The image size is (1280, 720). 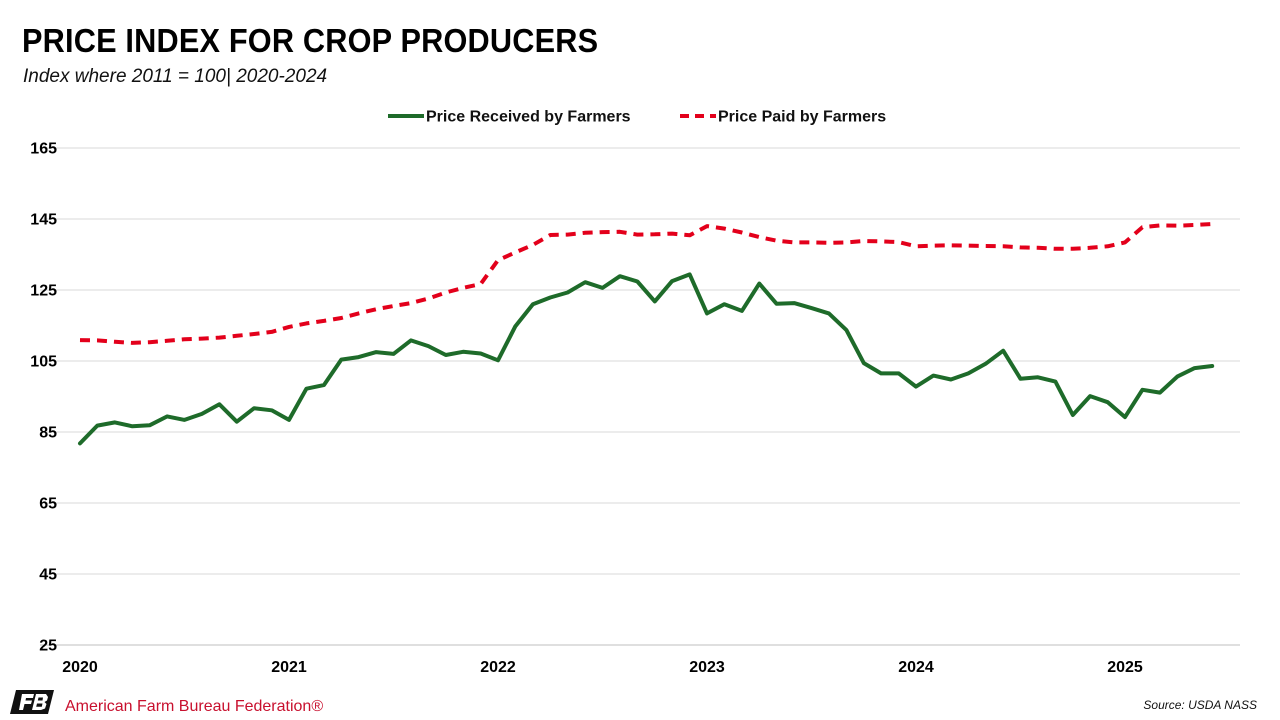 What do you see at coordinates (528, 117) in the screenshot?
I see `legend-label-received: Price Received by Farmers` at bounding box center [528, 117].